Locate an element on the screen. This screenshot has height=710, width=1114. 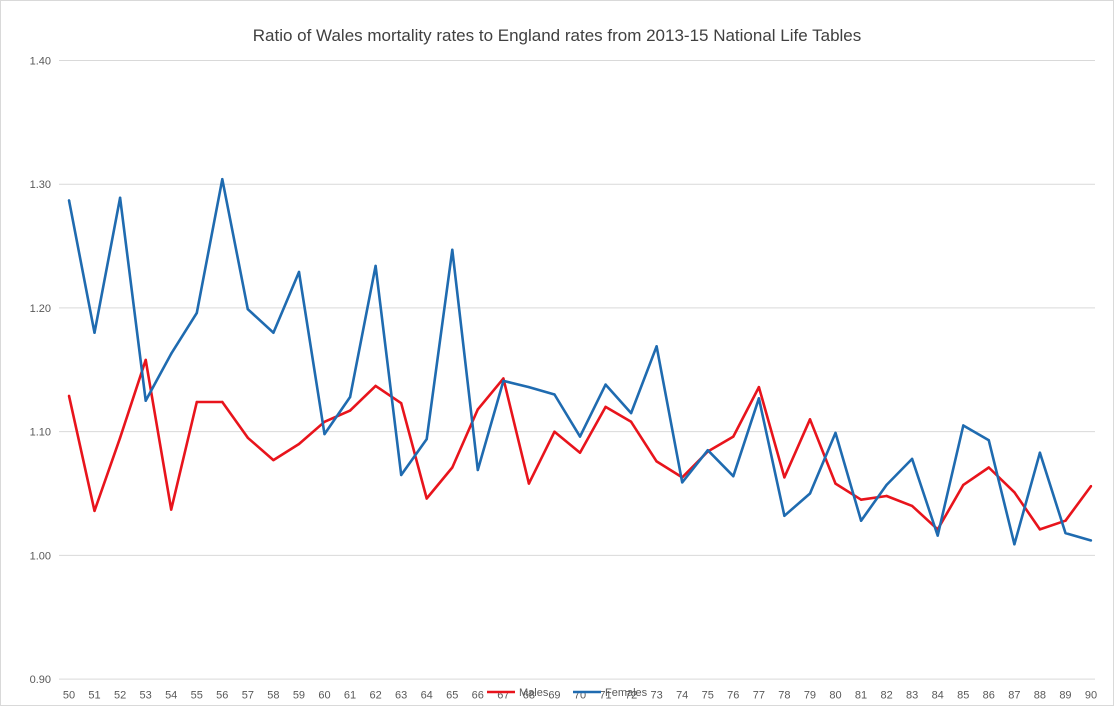
x-tick-label: 82 is located at coordinates (886, 696).